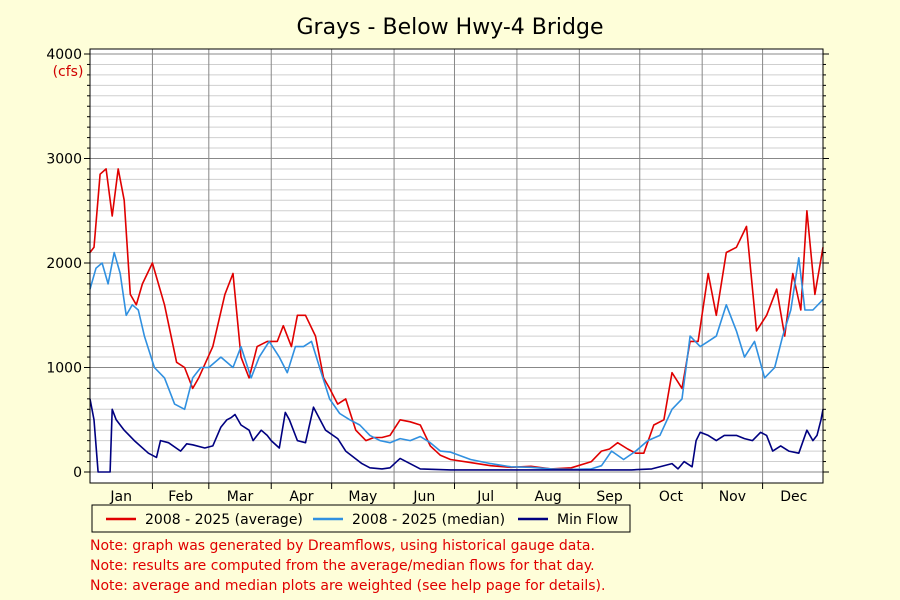 This screenshot has height=600, width=900. What do you see at coordinates (362, 497) in the screenshot?
I see `x-tick-label: May` at bounding box center [362, 497].